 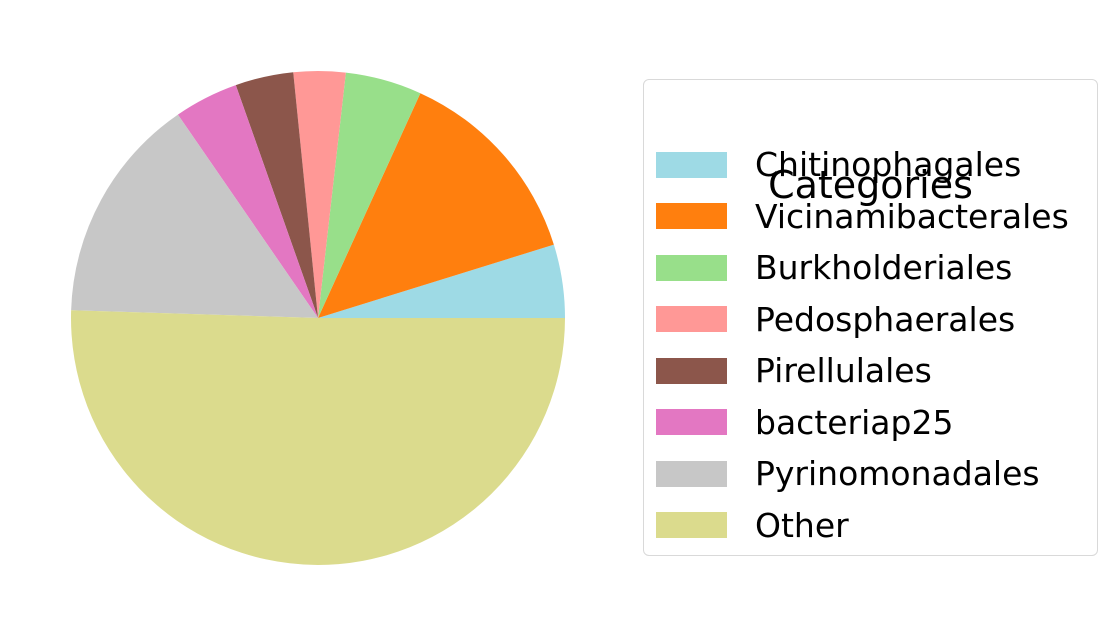 I want to click on legend-title: Categories, so click(x=870, y=185).